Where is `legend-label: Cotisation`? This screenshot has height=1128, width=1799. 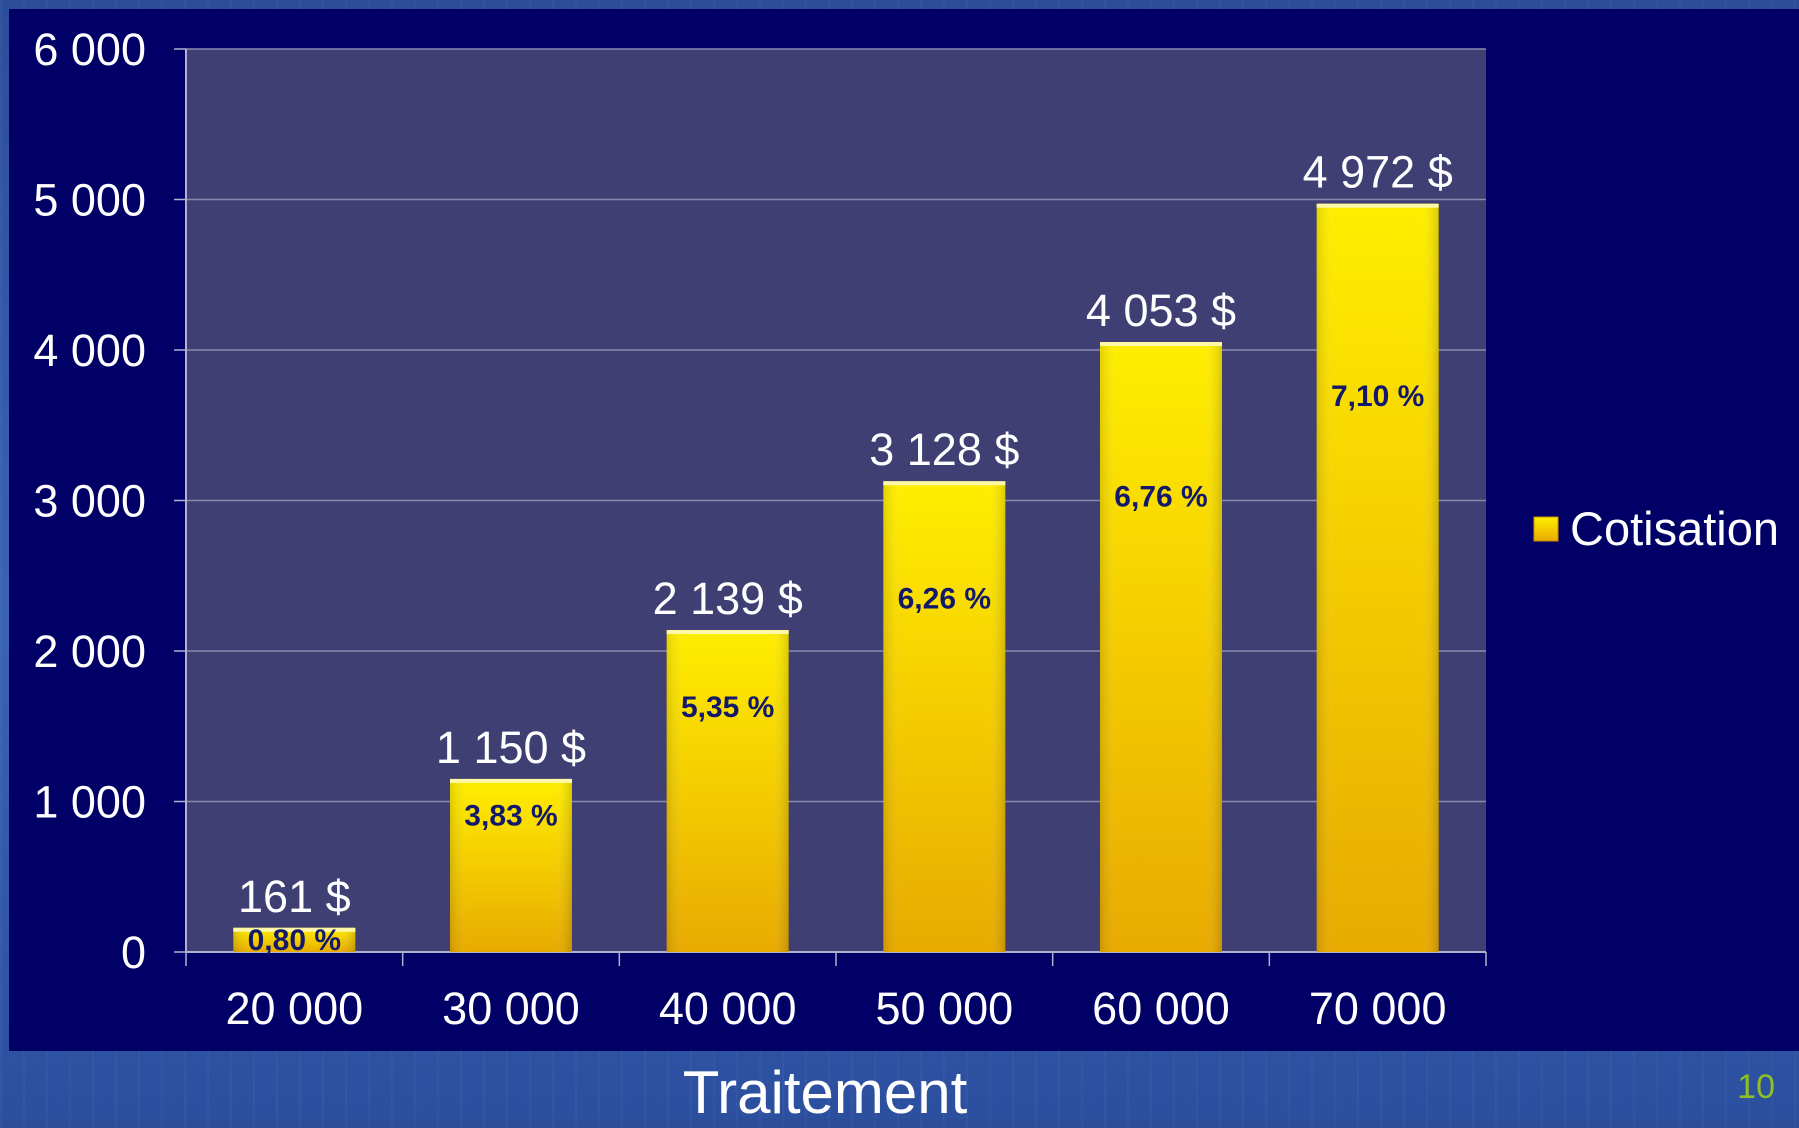
legend-label: Cotisation is located at coordinates (1674, 528).